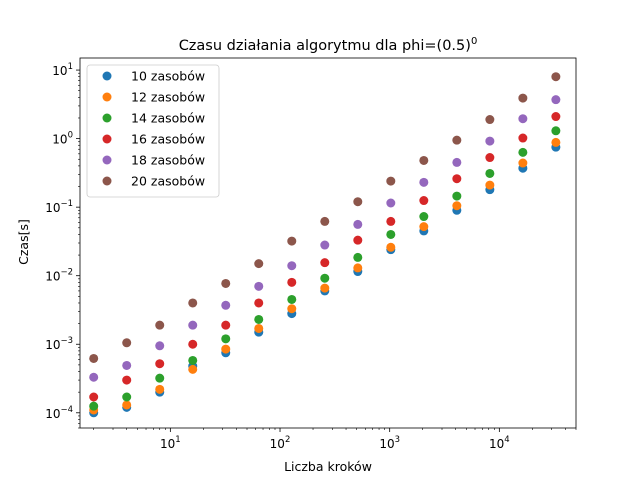 The width and height of the screenshot is (640, 480). I want to click on legend-box, so click(153, 131).